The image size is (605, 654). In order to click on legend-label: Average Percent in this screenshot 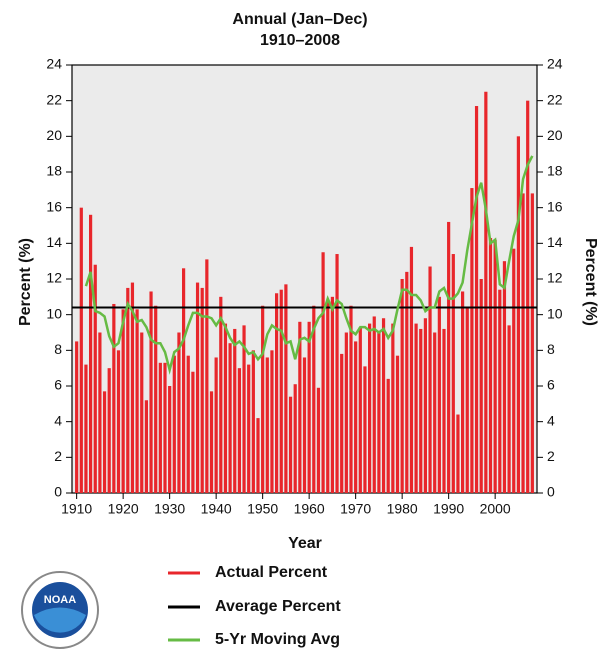, I will do `click(278, 606)`.